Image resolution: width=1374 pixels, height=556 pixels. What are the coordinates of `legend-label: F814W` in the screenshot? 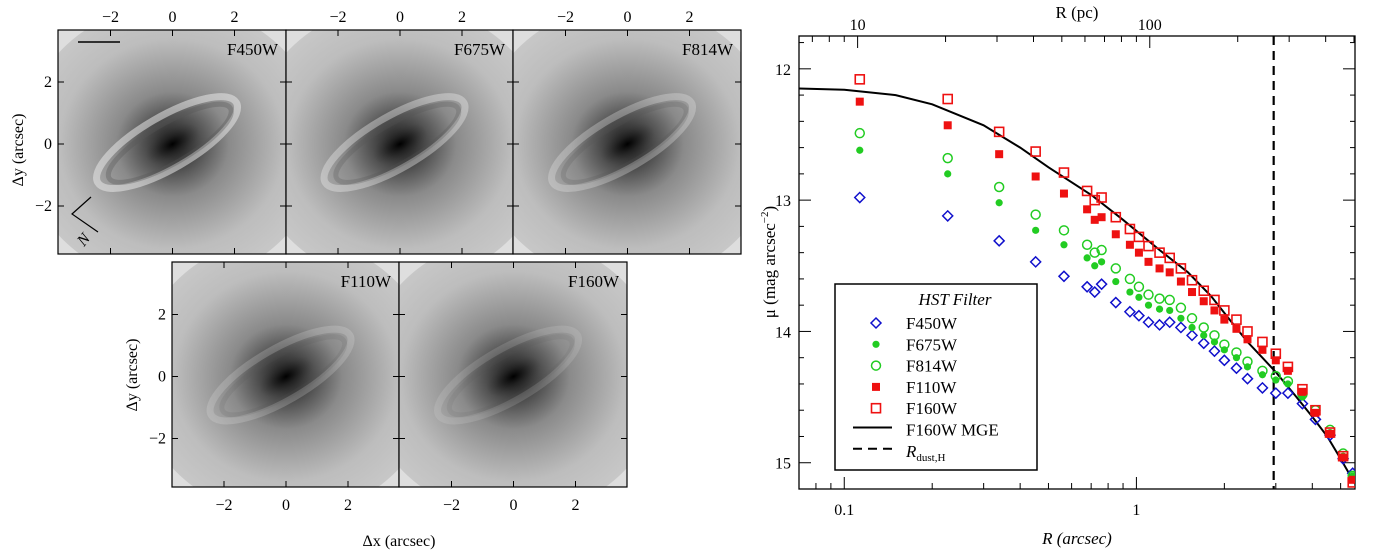 It's located at (932, 366).